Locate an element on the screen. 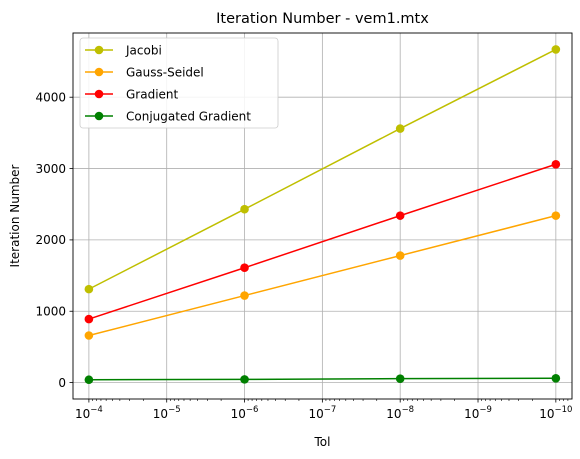  x-tick-label: 10⁻¹⁰ is located at coordinates (555, 413).